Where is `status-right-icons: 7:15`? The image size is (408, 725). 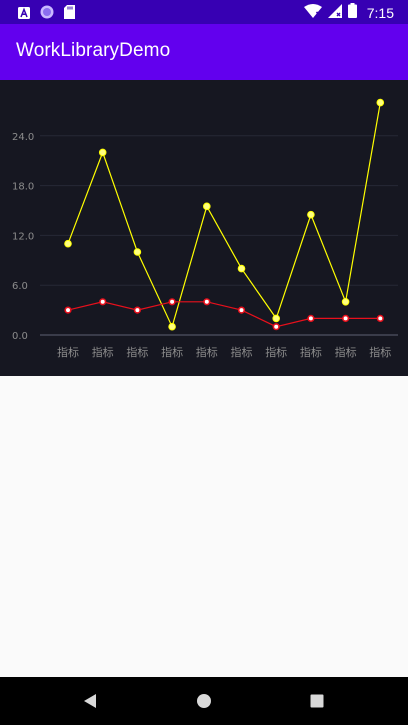
status-right-icons: 7:15 is located at coordinates (348, 12).